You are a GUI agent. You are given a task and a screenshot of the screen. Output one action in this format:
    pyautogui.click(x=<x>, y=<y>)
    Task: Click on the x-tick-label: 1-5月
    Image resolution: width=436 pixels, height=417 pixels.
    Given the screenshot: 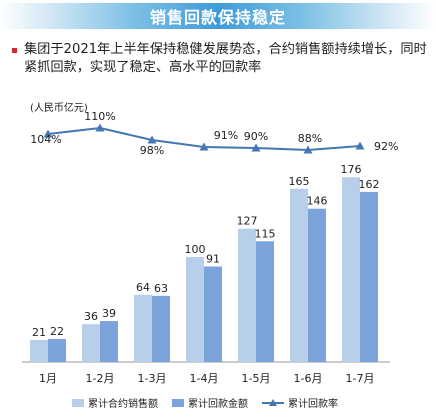 What is the action you would take?
    pyautogui.click(x=256, y=378)
    